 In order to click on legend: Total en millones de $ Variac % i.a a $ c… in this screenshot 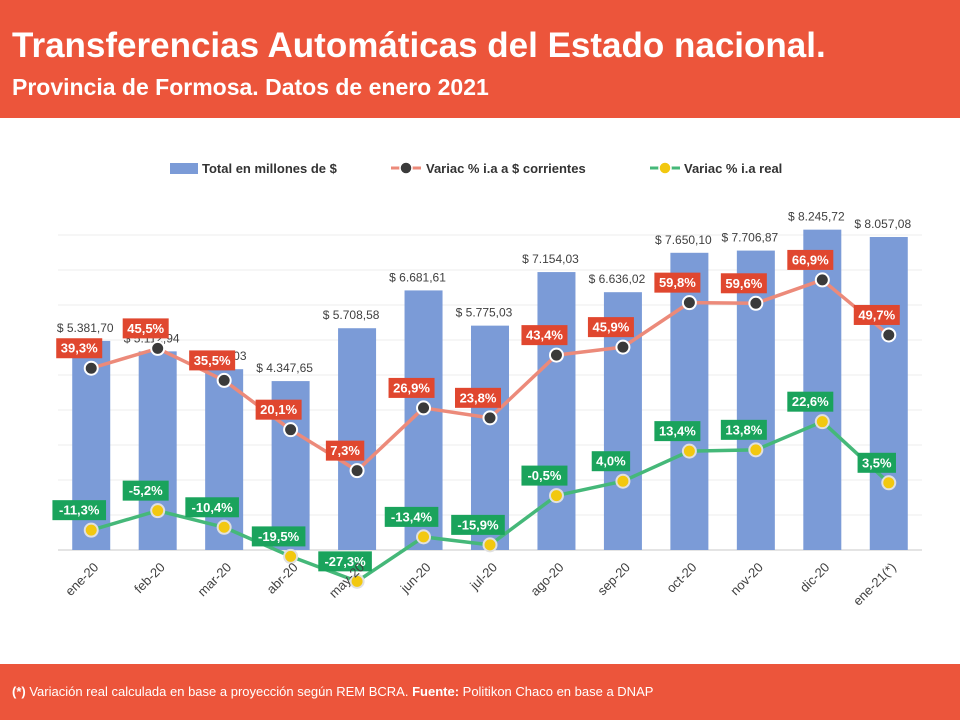, I will do `click(476, 168)`.